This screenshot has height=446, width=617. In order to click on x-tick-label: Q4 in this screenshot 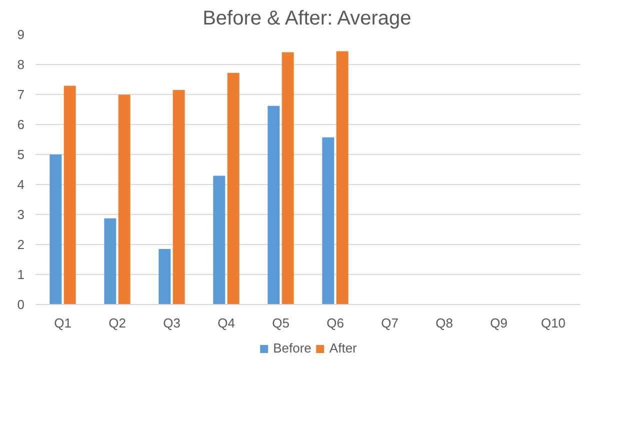, I will do `click(226, 323)`.